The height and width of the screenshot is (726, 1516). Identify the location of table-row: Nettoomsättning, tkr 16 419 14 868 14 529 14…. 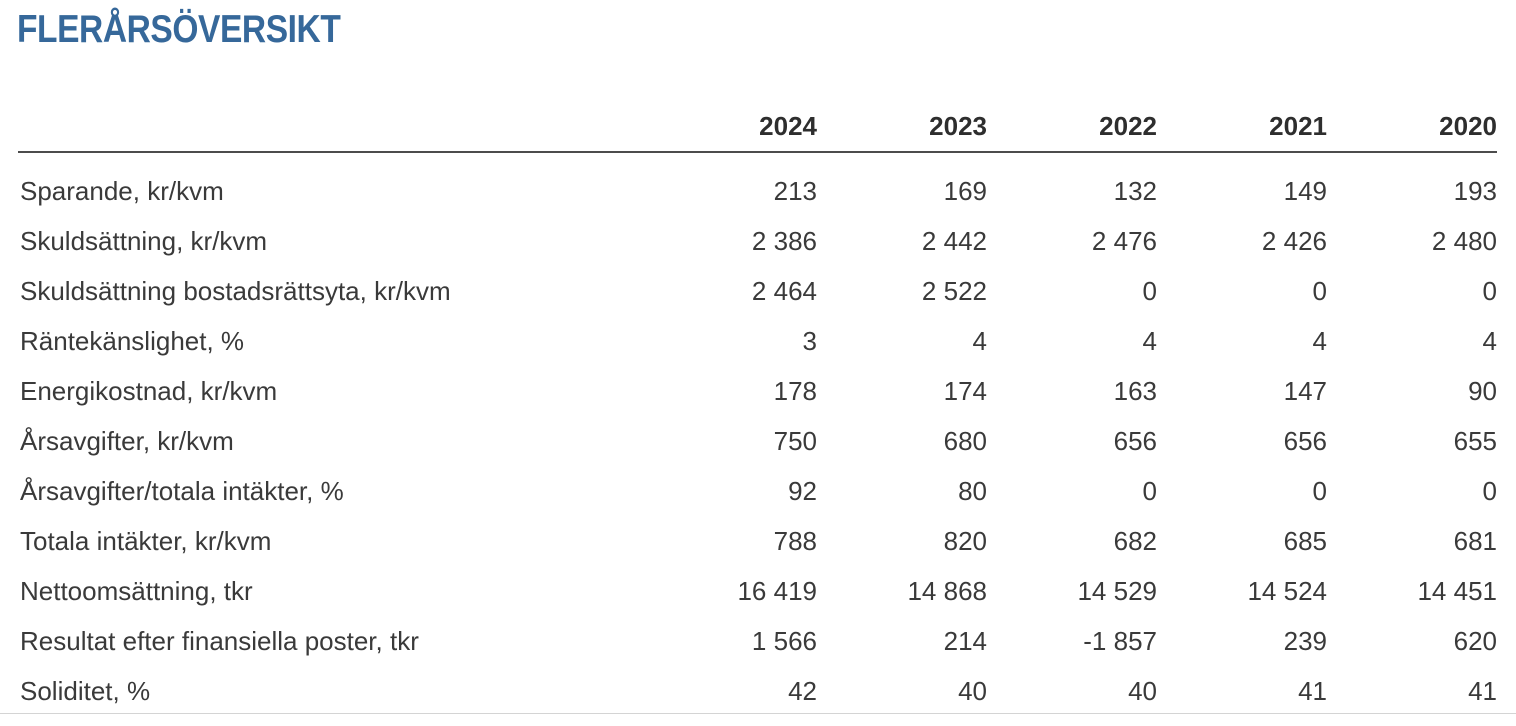
(757, 591).